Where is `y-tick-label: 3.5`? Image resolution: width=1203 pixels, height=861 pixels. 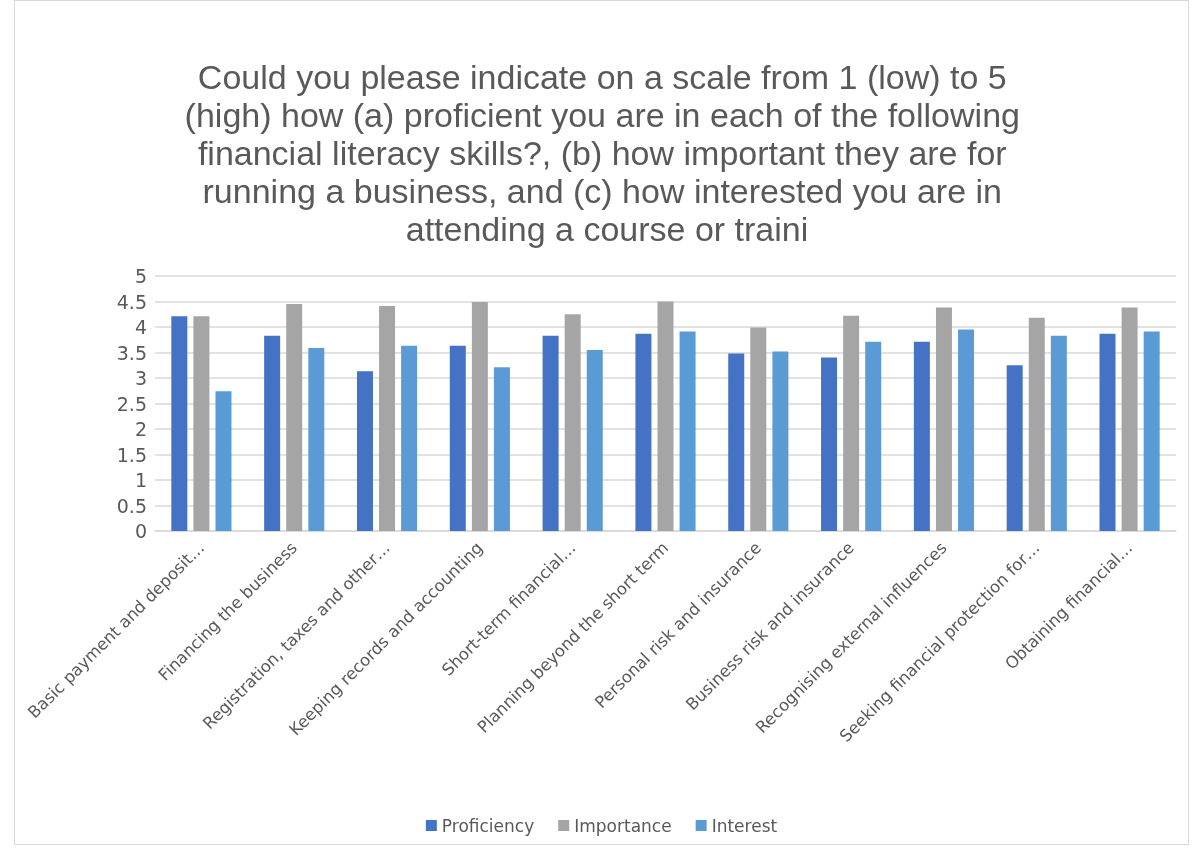 y-tick-label: 3.5 is located at coordinates (131, 352).